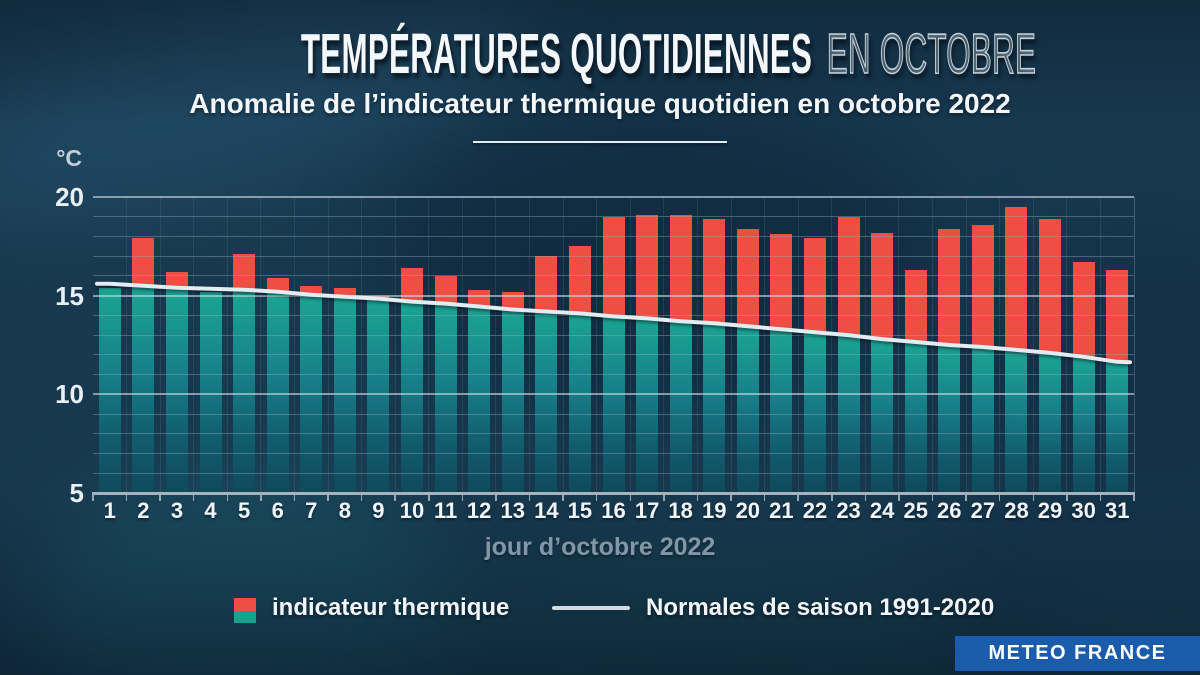  I want to click on x-tick-label-day-1: 1, so click(109, 510).